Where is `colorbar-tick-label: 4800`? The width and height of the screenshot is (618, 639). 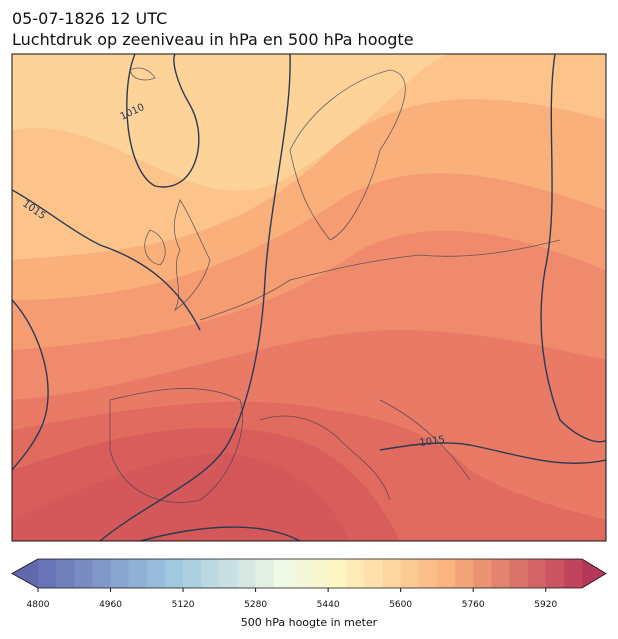 colorbar-tick-label: 4800 is located at coordinates (38, 605).